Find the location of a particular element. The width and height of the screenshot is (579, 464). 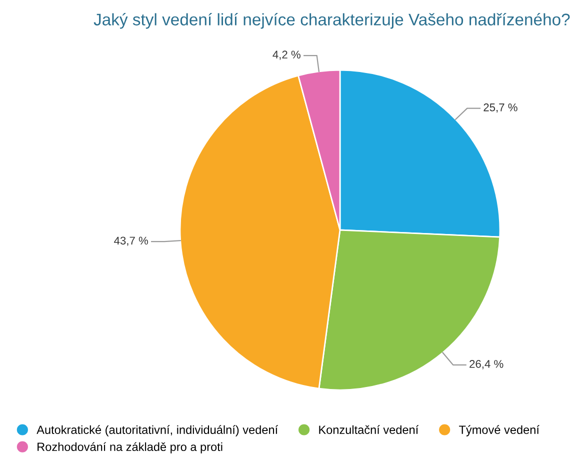

data-label: 4,2 % is located at coordinates (286, 55).